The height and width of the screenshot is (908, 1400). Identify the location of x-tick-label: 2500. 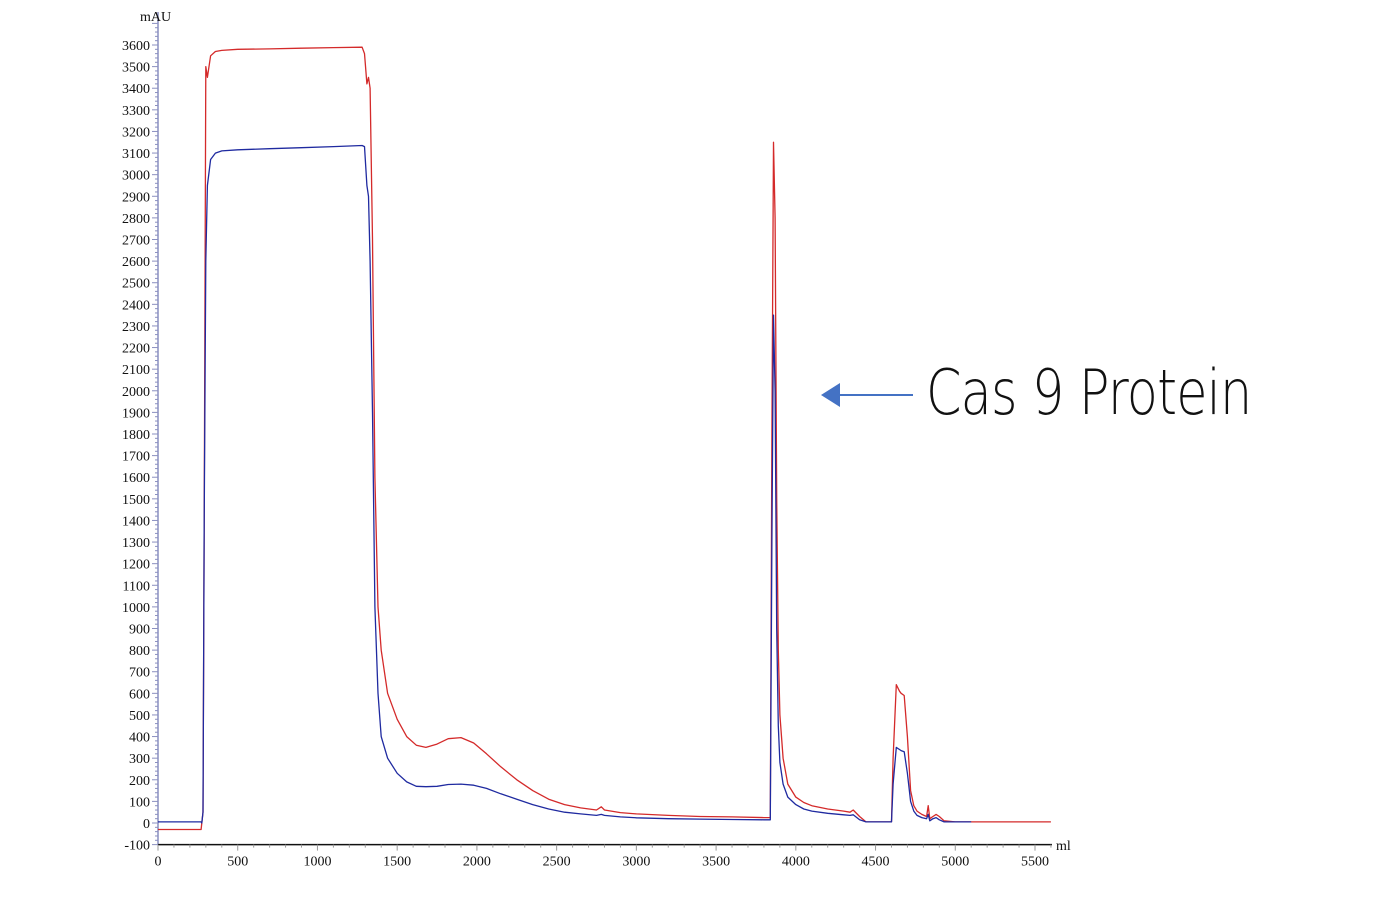
(557, 862).